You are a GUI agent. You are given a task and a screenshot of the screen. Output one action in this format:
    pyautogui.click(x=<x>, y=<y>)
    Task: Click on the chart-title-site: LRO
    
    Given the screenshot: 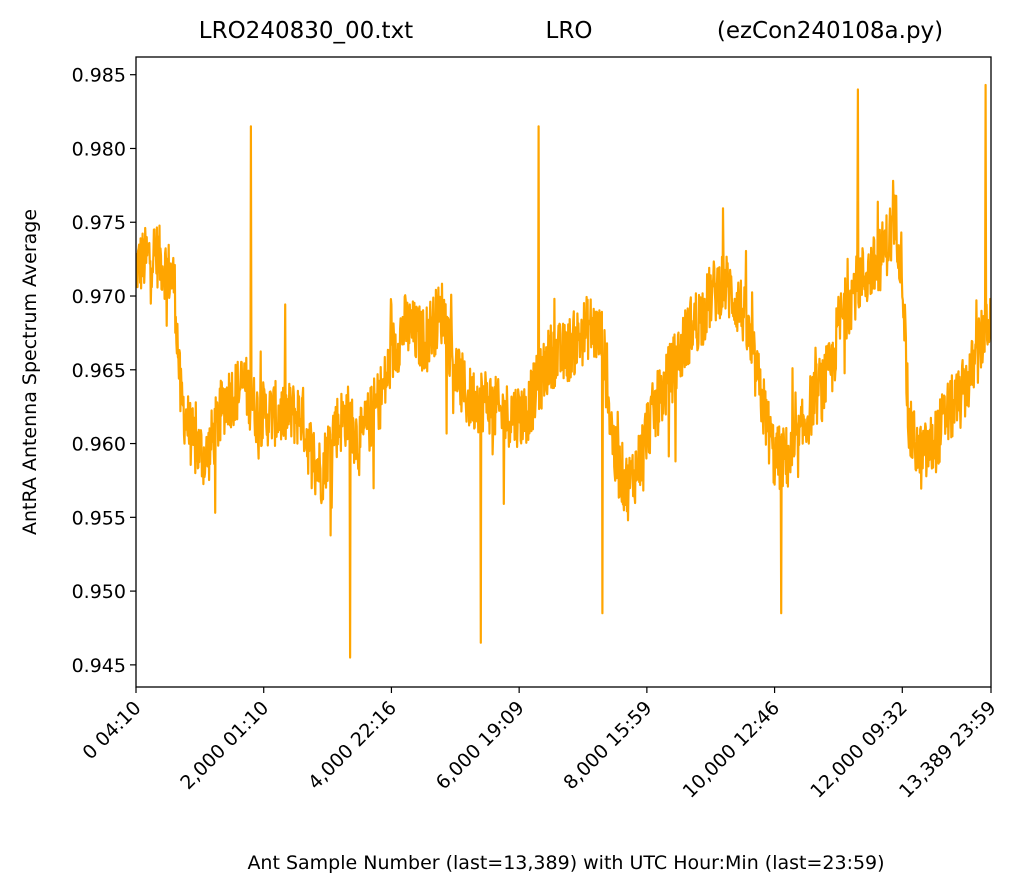 What is the action you would take?
    pyautogui.click(x=569, y=31)
    